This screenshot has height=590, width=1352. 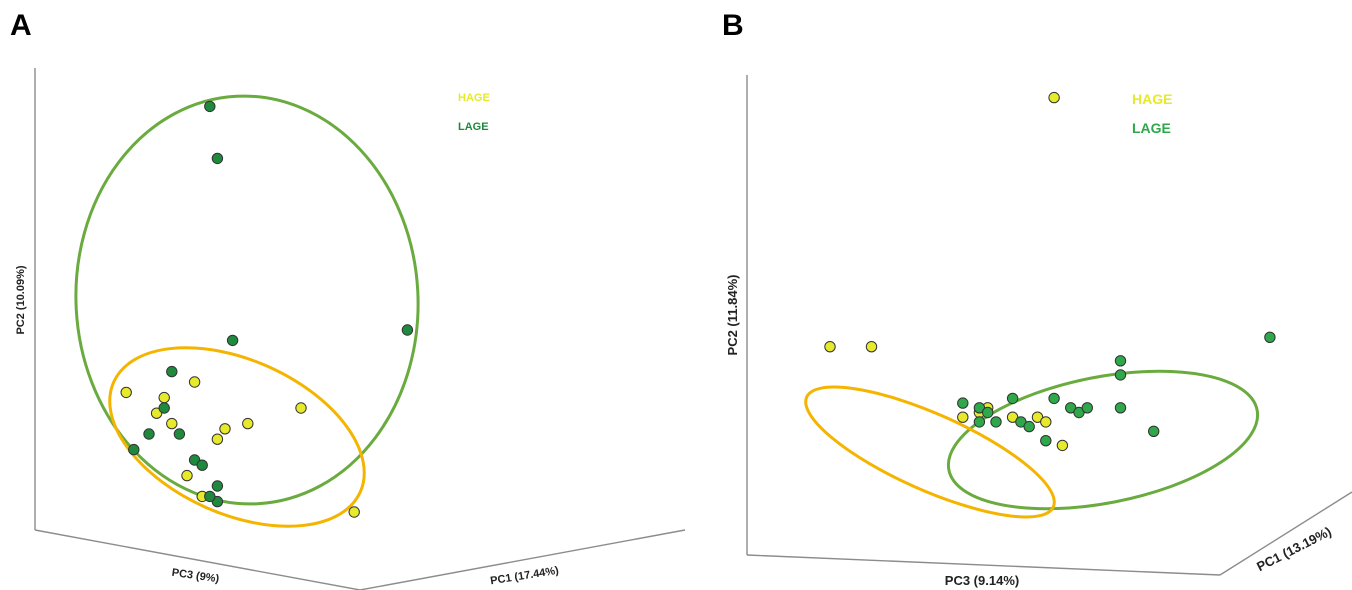 I want to click on panel-b-pc1-axis, so click(x=1285, y=533).